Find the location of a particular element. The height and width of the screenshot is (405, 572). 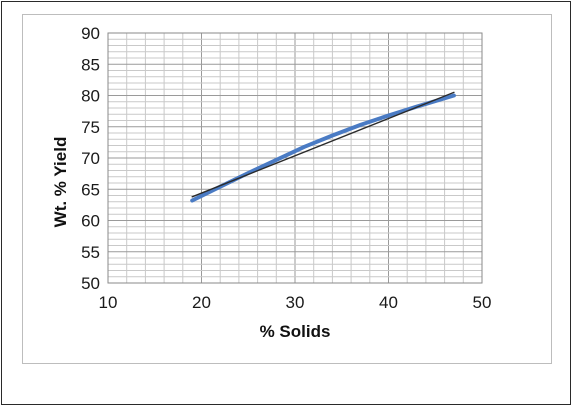

series-group is located at coordinates (323, 147).